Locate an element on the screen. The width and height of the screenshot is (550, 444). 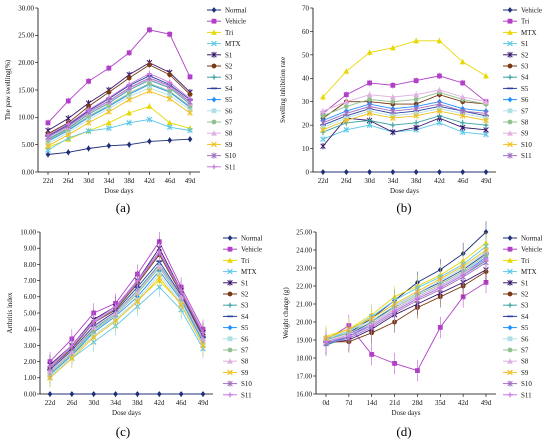
legend-label: S10 is located at coordinates (246, 384).